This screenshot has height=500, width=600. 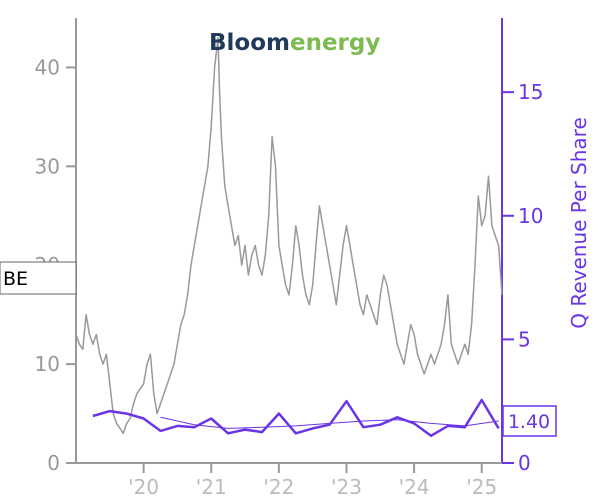 What do you see at coordinates (47, 364) in the screenshot?
I see `left-tick-label: 10` at bounding box center [47, 364].